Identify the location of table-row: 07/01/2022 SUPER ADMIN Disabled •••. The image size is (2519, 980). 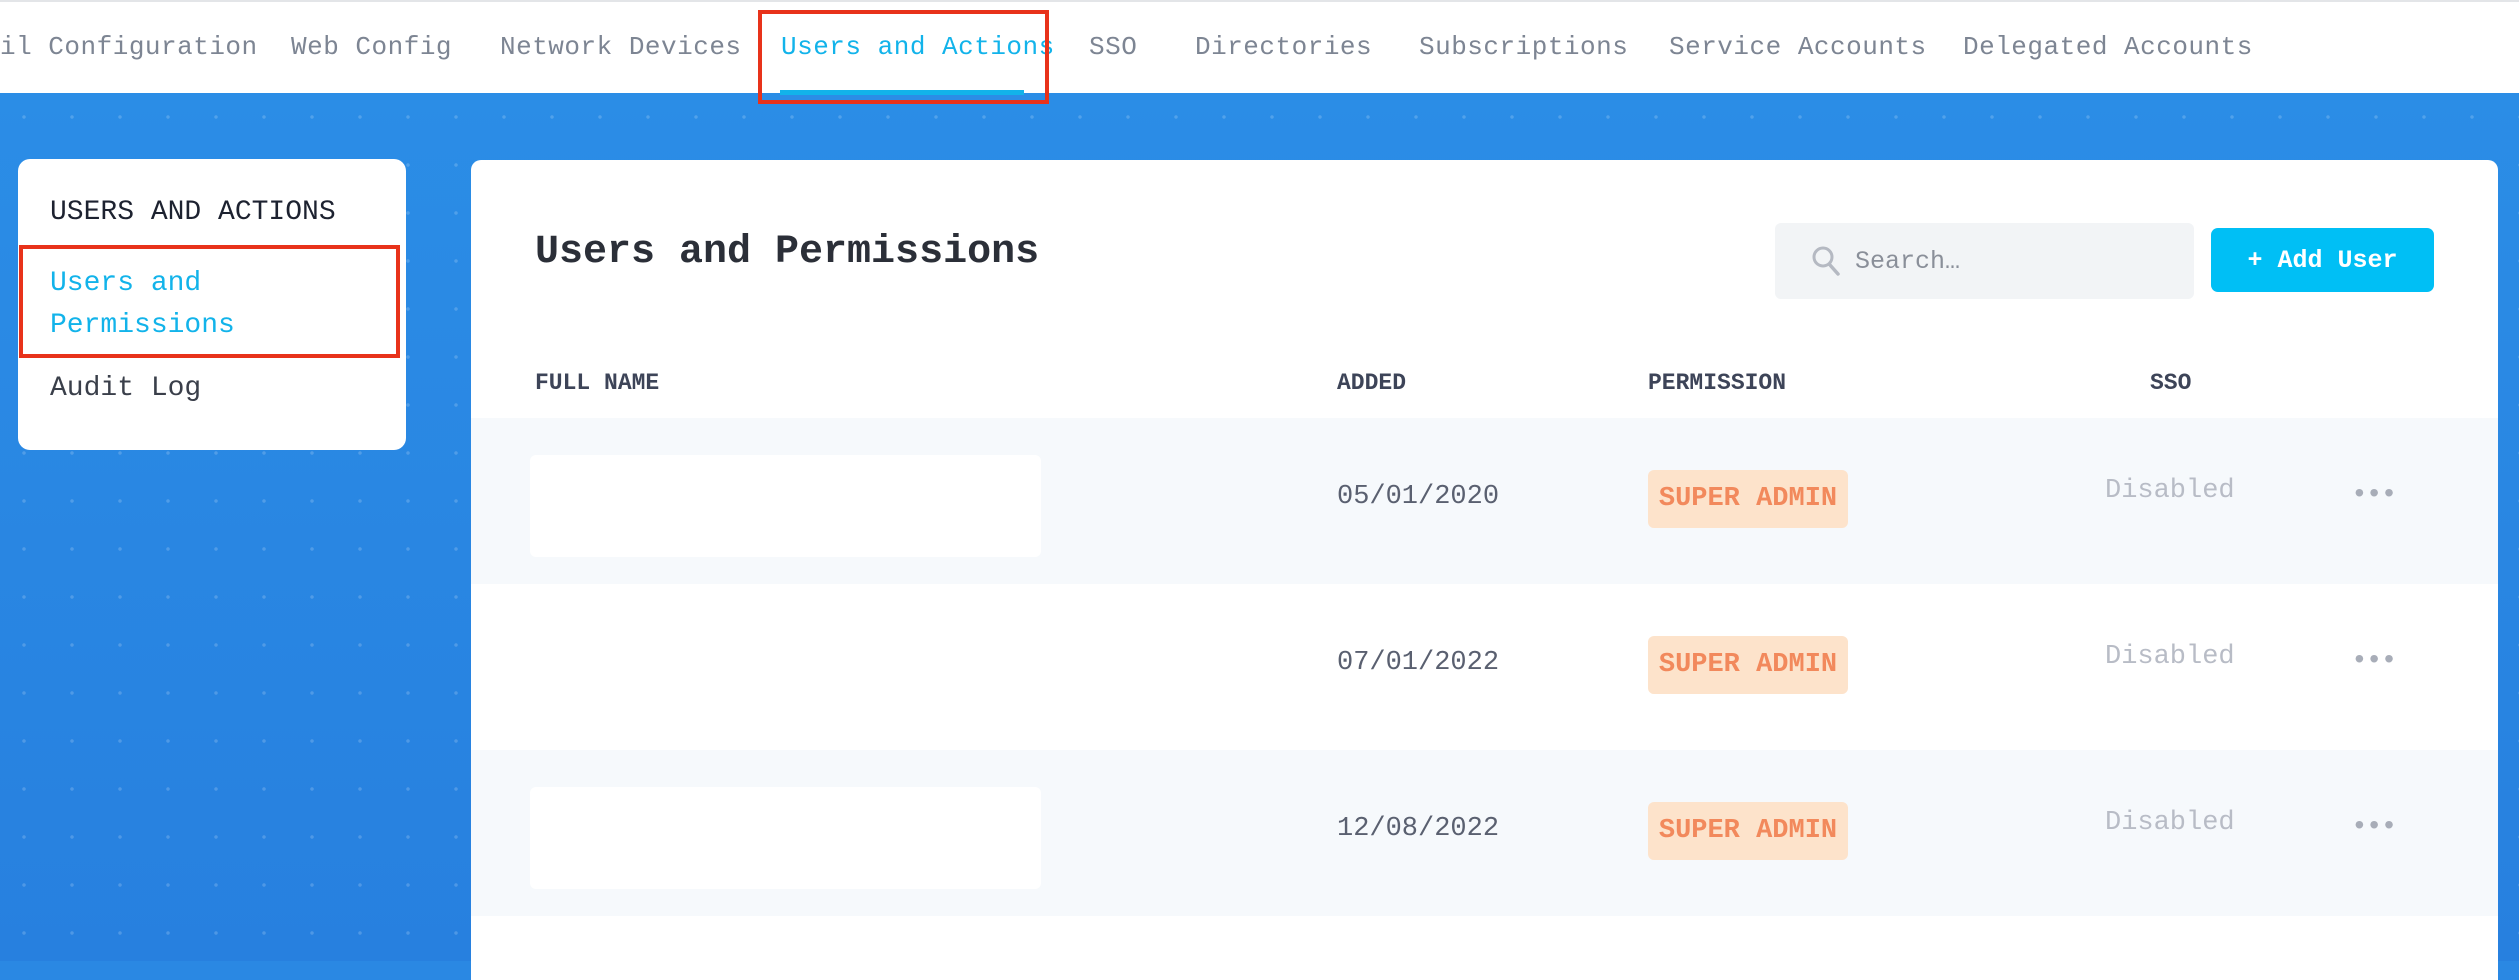
(1484, 667).